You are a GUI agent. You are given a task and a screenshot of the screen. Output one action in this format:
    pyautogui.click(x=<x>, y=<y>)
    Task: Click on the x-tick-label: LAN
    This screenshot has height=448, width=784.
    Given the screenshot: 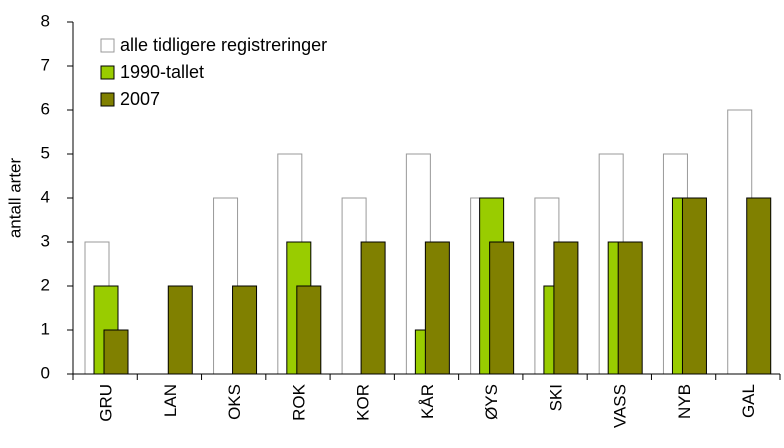 What is the action you would take?
    pyautogui.click(x=170, y=400)
    